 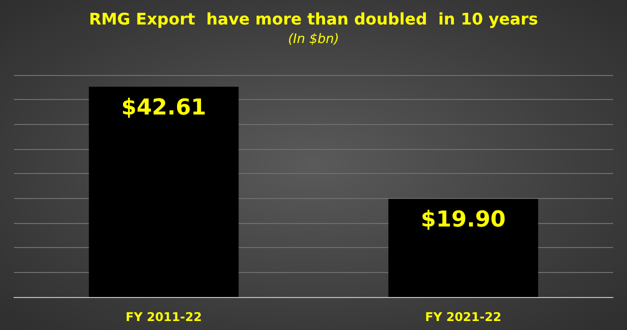 What do you see at coordinates (463, 317) in the screenshot?
I see `x-tick-label: FY 2021-22` at bounding box center [463, 317].